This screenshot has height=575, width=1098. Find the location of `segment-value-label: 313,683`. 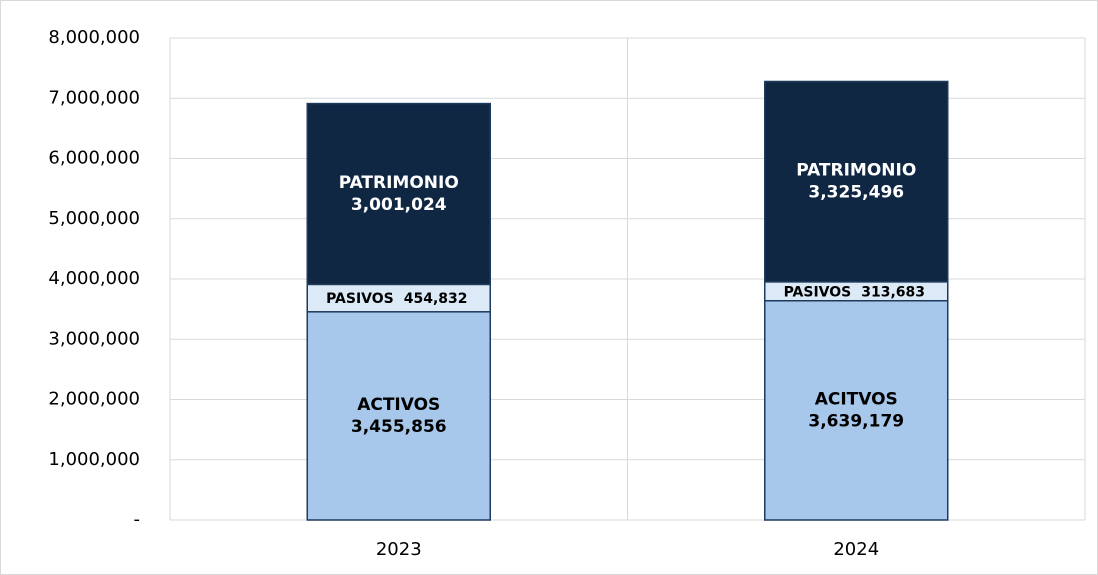

segment-value-label: 313,683 is located at coordinates (893, 292).